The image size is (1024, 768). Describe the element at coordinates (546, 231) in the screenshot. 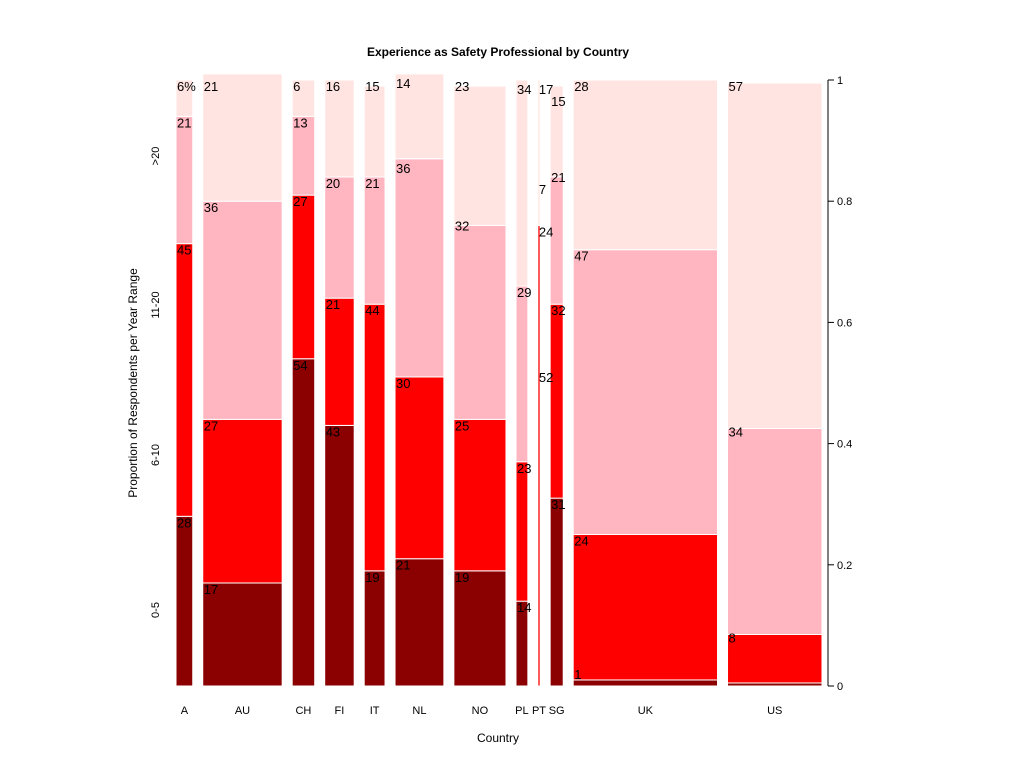

I see `data-label: 24` at that location.